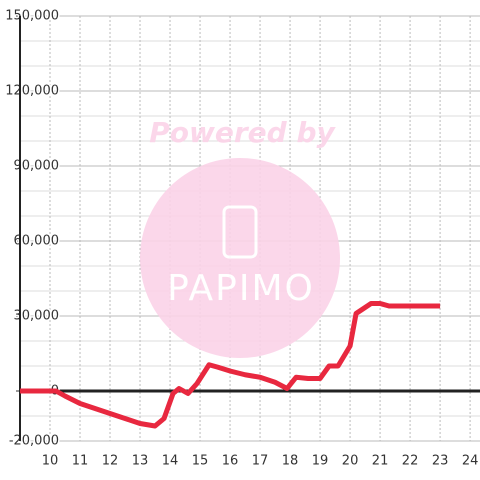  Describe the element at coordinates (200, 461) in the screenshot. I see `x-tick-label: 15` at that location.